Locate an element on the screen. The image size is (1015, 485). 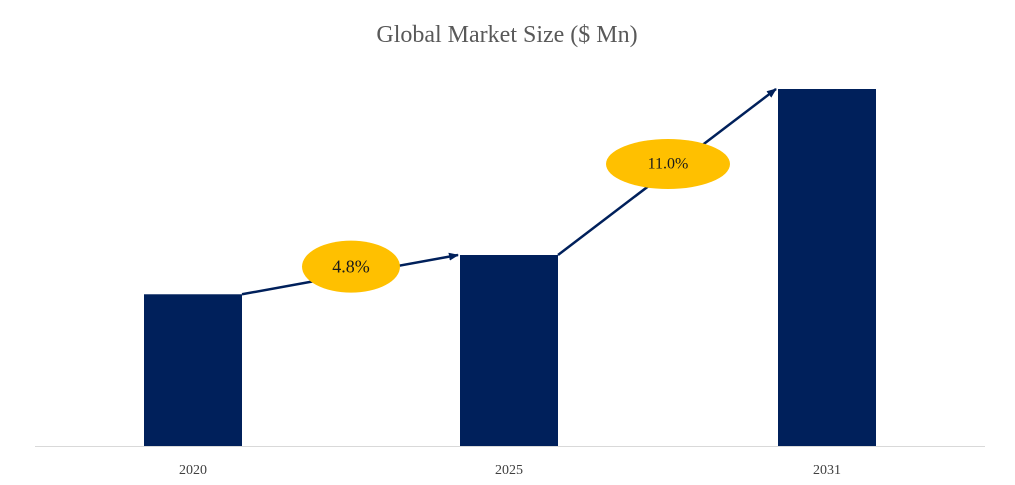
x-tick-labels: 2020 2025 2031 is located at coordinates (510, 470).